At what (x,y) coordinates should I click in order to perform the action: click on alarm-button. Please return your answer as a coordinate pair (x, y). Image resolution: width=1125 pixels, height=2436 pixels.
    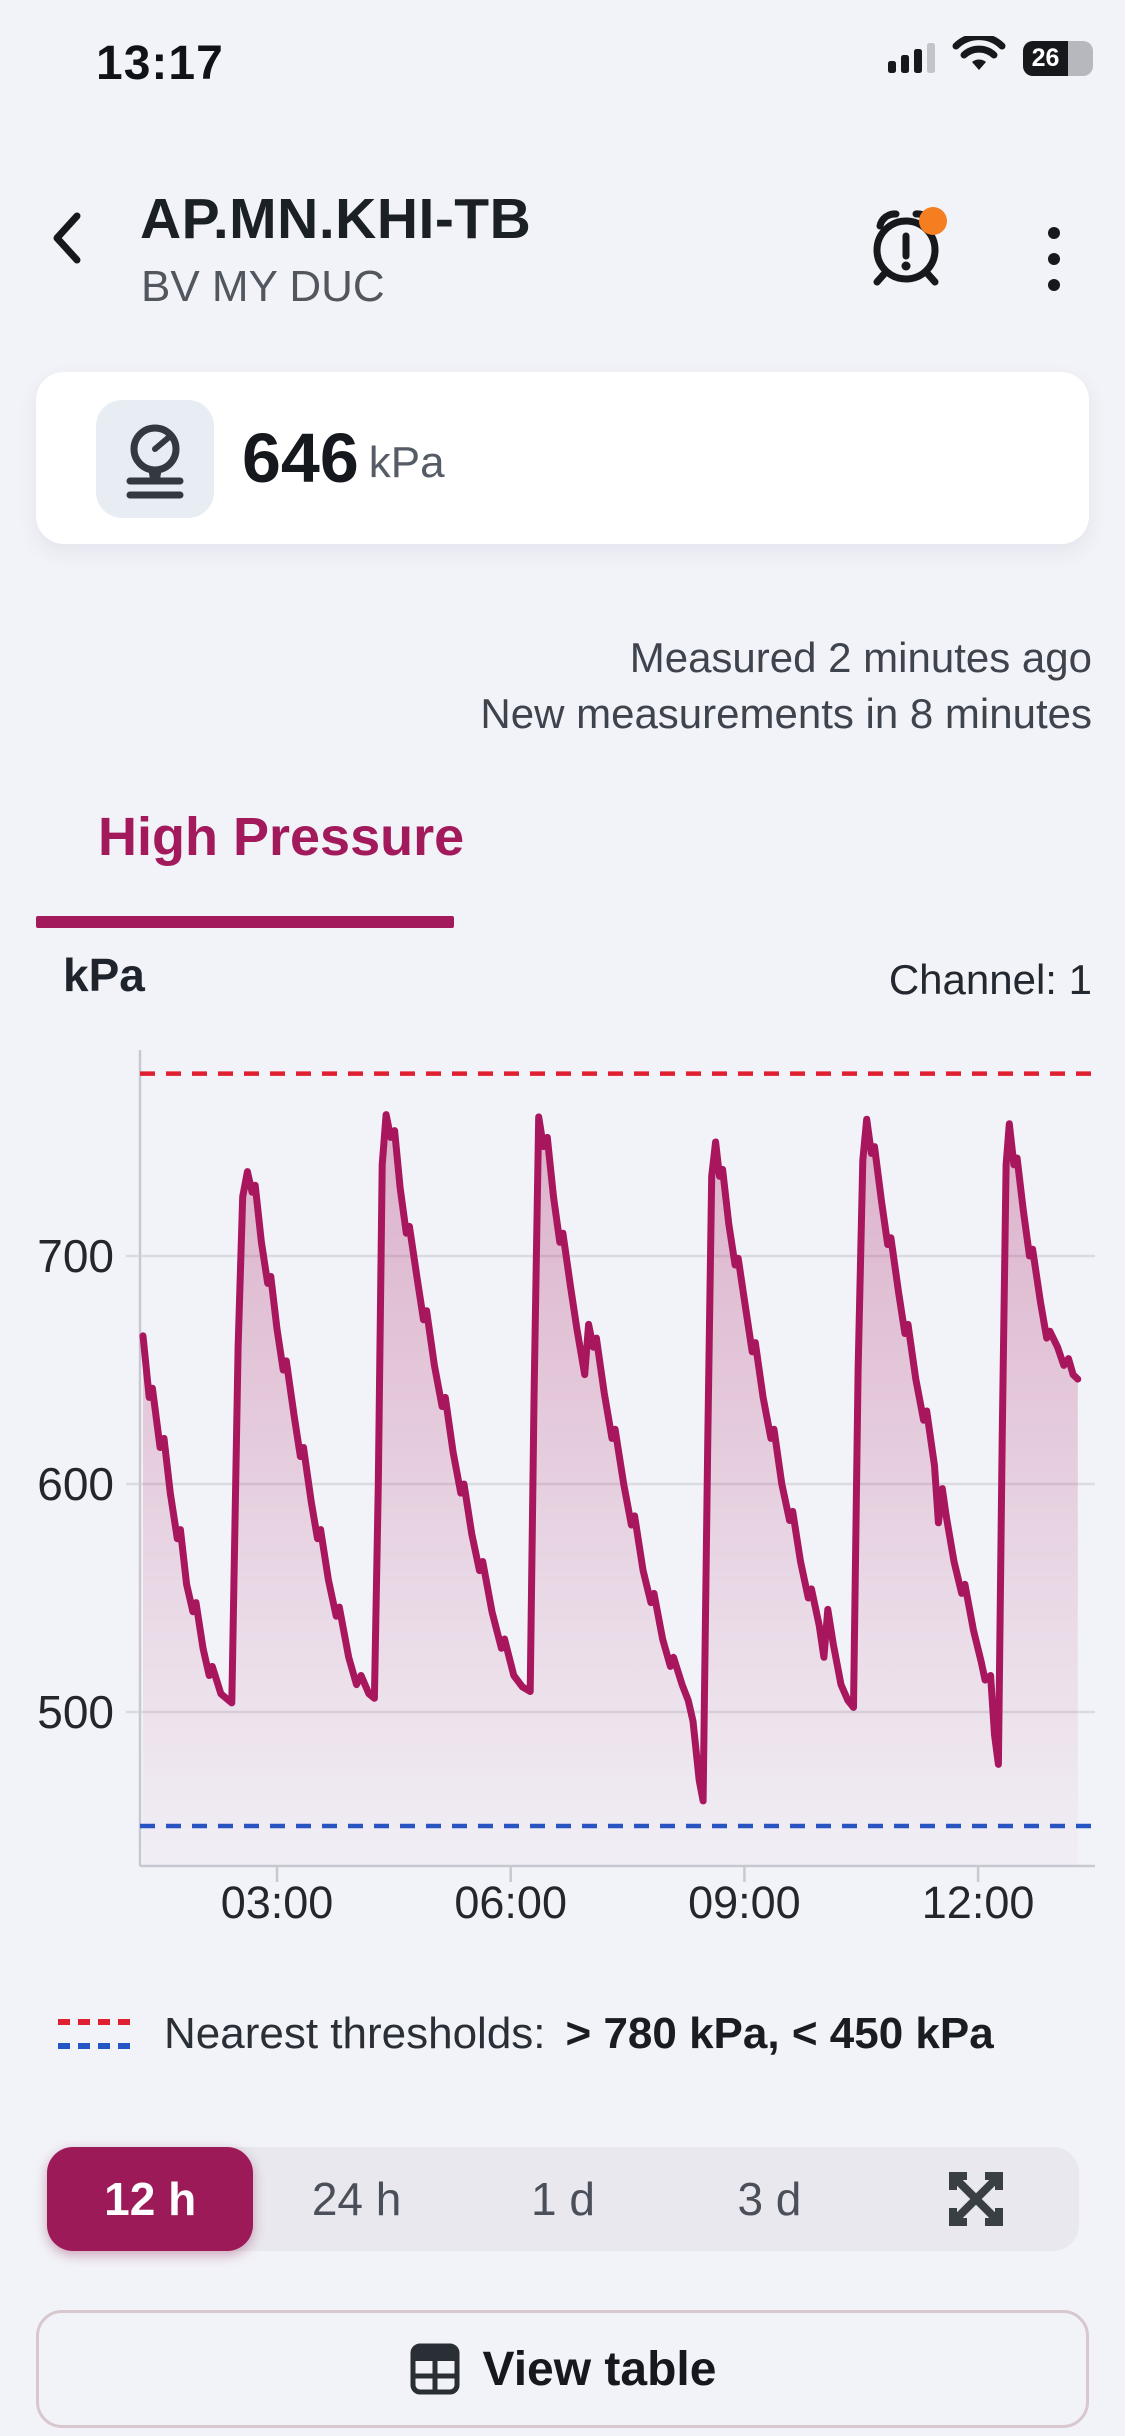
    Looking at the image, I should click on (906, 248).